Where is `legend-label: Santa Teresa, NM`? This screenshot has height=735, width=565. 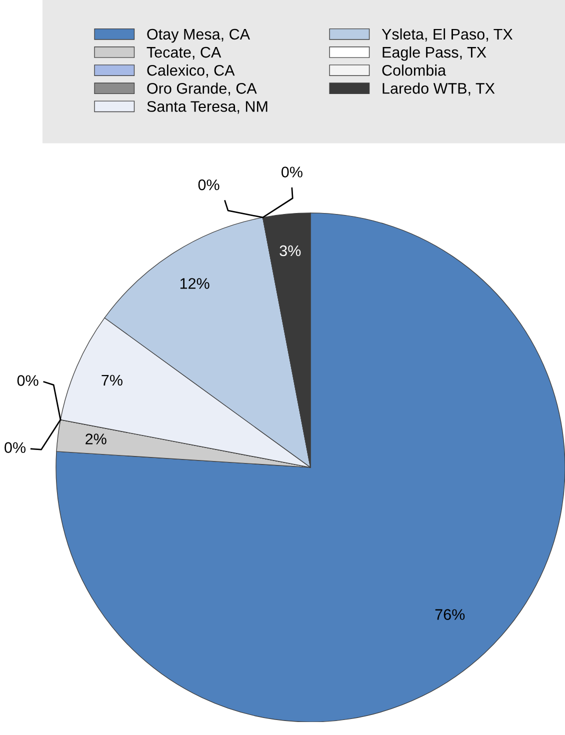
legend-label: Santa Teresa, NM is located at coordinates (207, 107).